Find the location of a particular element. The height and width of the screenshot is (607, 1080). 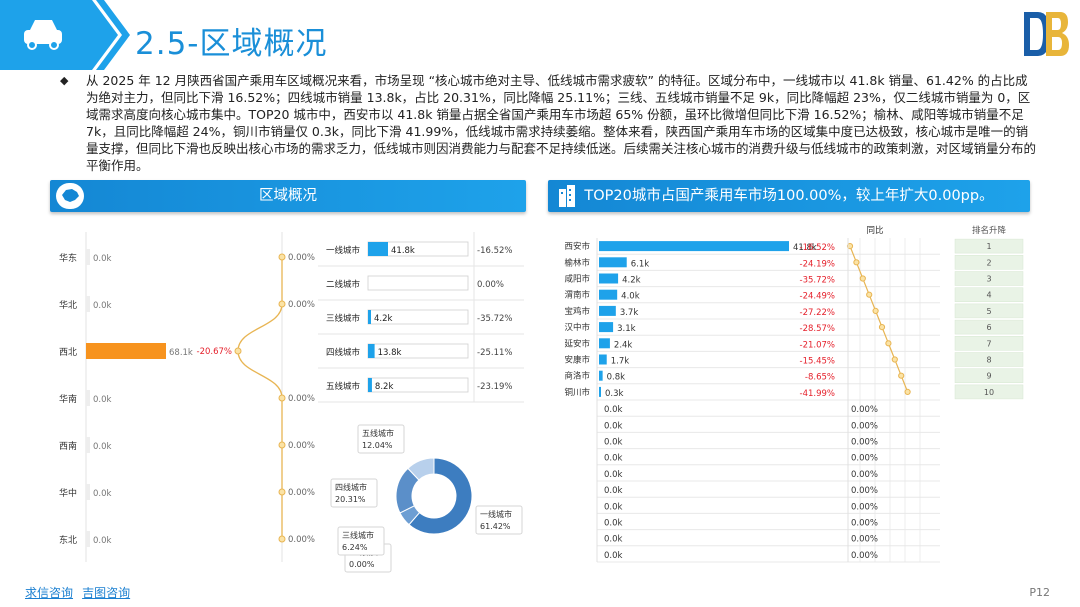

footer-link-qiuxin: 求信咨询 is located at coordinates (49, 593).